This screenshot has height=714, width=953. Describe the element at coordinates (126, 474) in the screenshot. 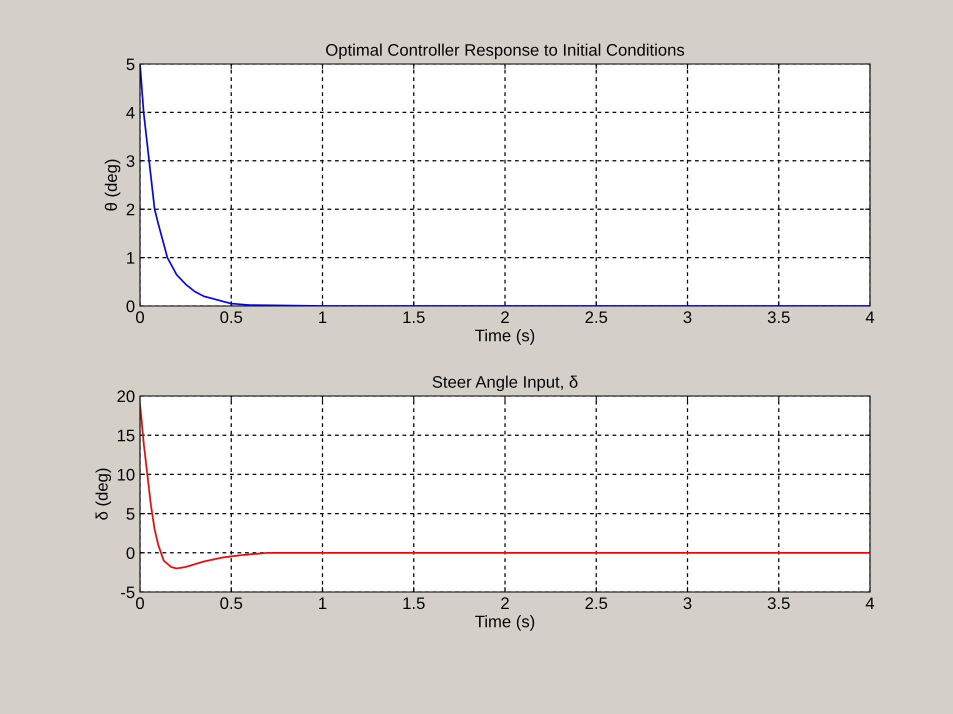

I see `y-tick-label: 10` at that location.